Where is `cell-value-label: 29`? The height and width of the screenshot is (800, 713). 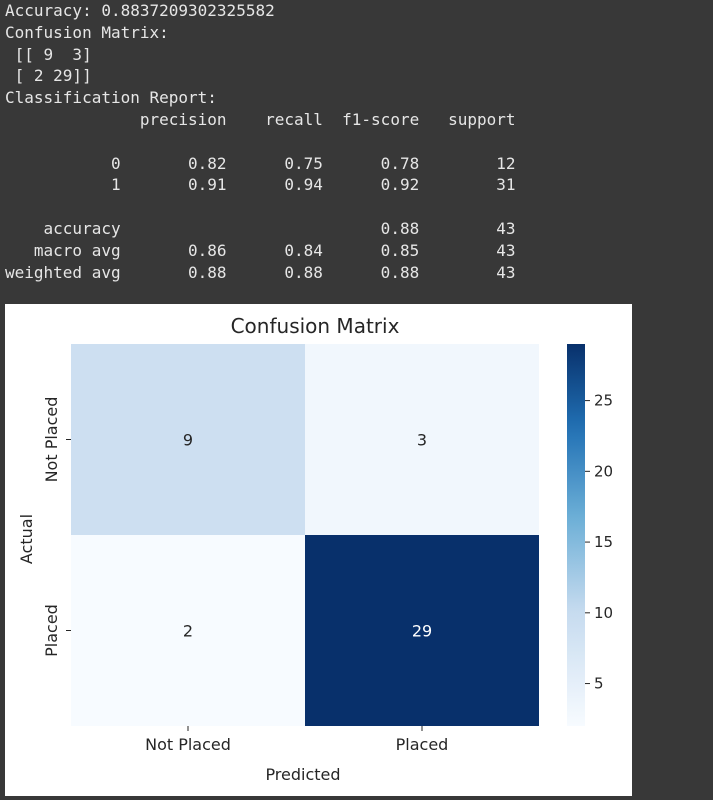
cell-value-label: 29 is located at coordinates (422, 631).